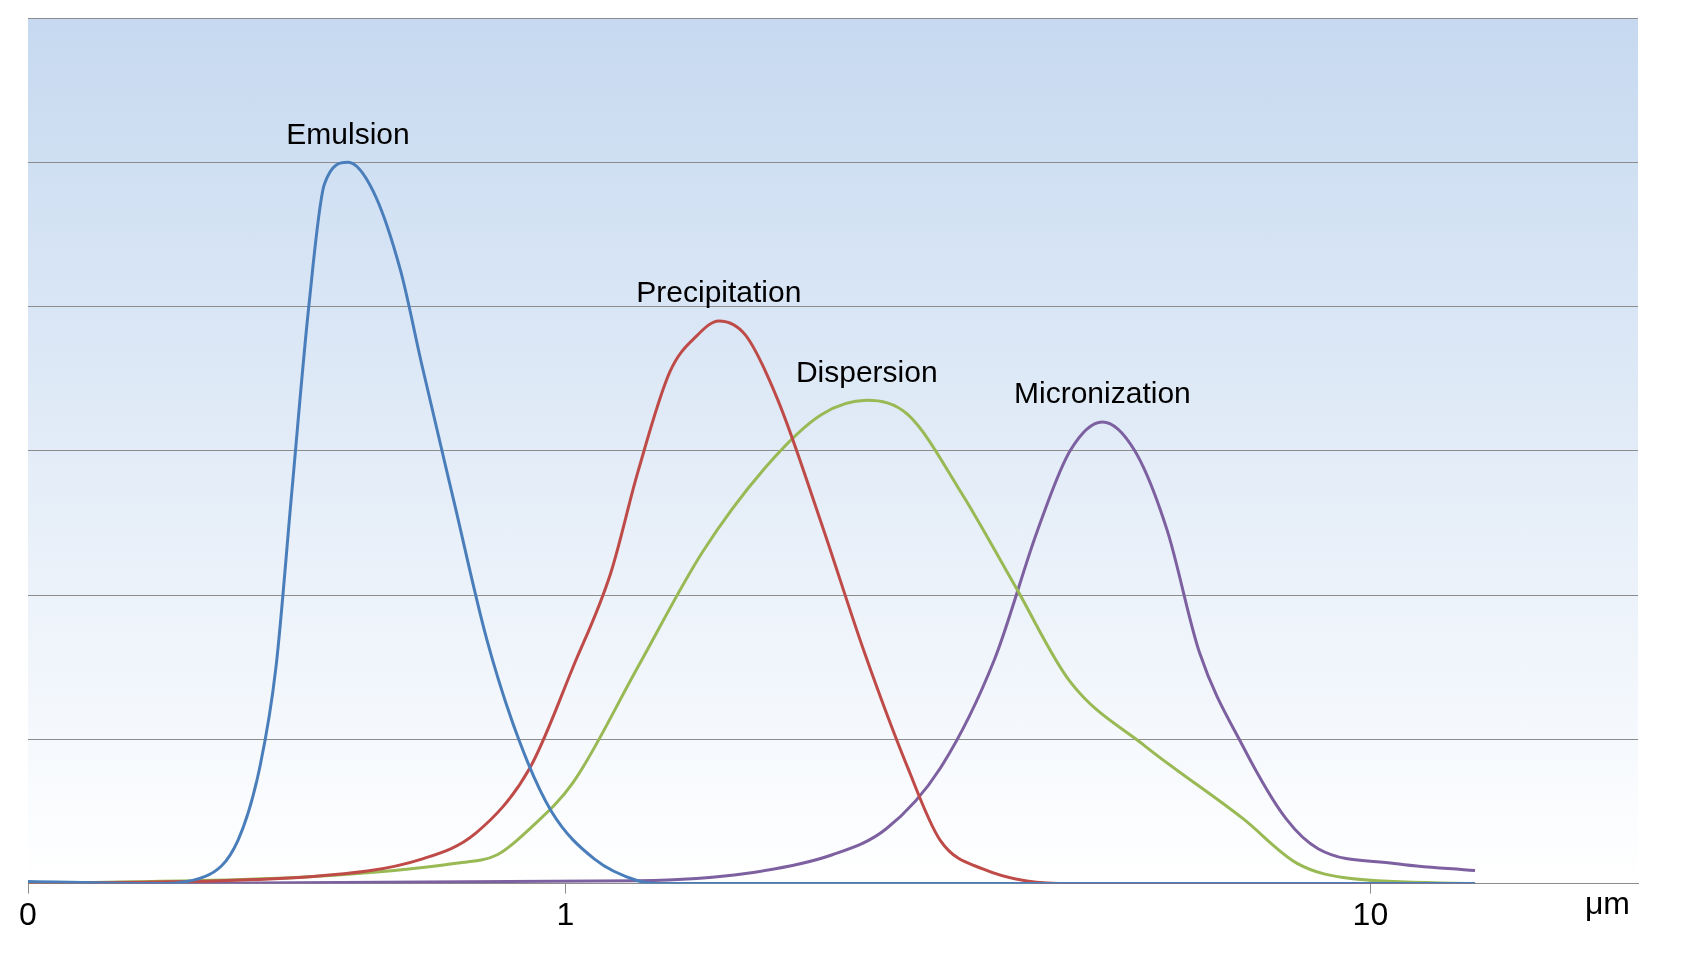 The height and width of the screenshot is (967, 1682). Describe the element at coordinates (28, 913) in the screenshot. I see `x-tick-label: 0` at that location.